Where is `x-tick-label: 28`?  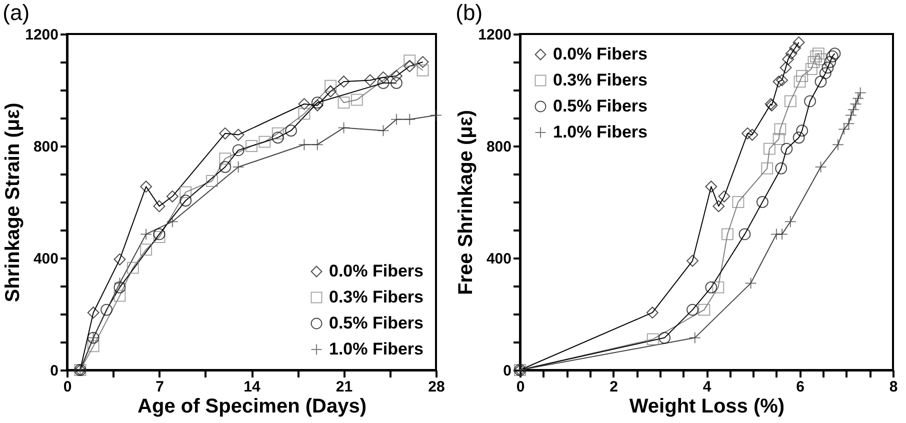 x-tick-label: 28 is located at coordinates (436, 387).